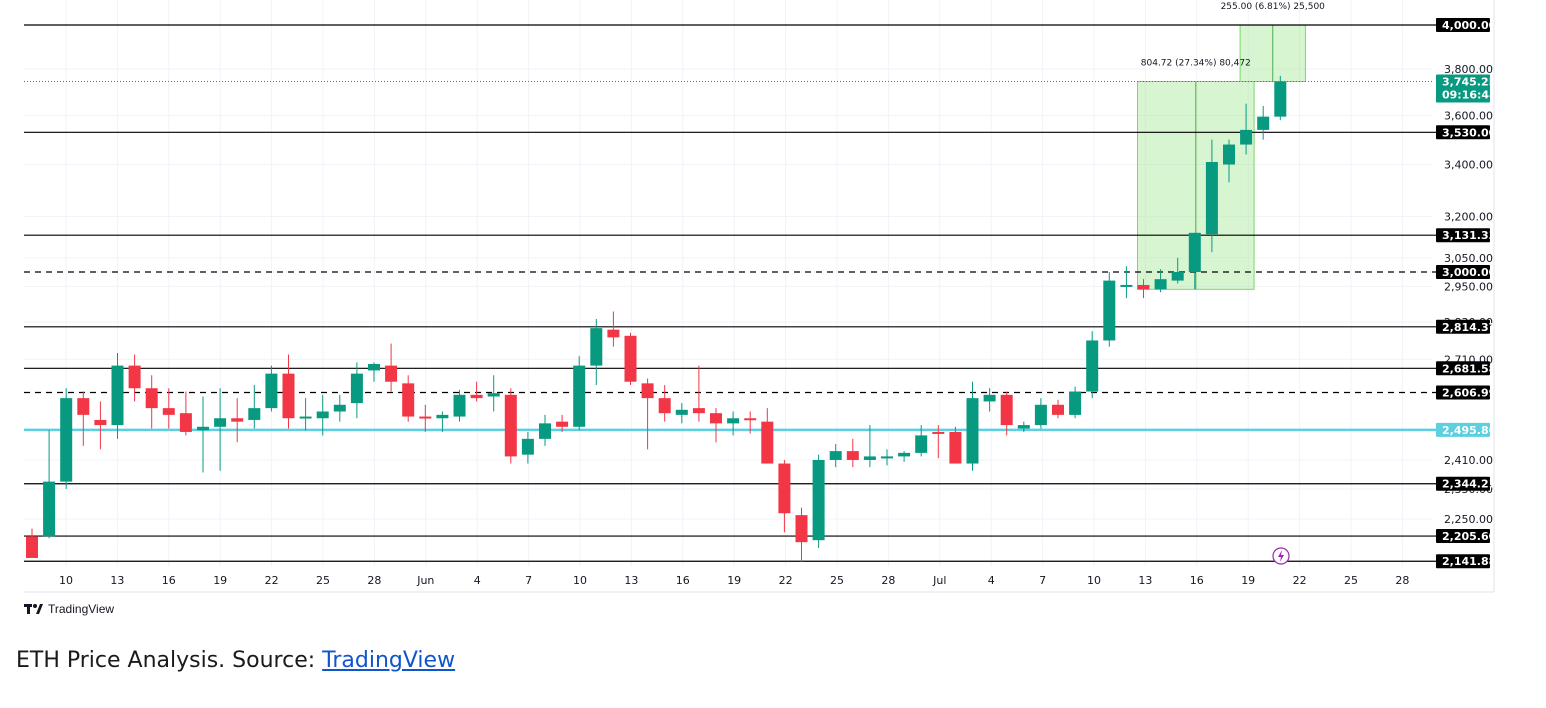 This screenshot has width=1546, height=708. What do you see at coordinates (1469, 368) in the screenshot?
I see `level-price-label: 2,681.58` at bounding box center [1469, 368].